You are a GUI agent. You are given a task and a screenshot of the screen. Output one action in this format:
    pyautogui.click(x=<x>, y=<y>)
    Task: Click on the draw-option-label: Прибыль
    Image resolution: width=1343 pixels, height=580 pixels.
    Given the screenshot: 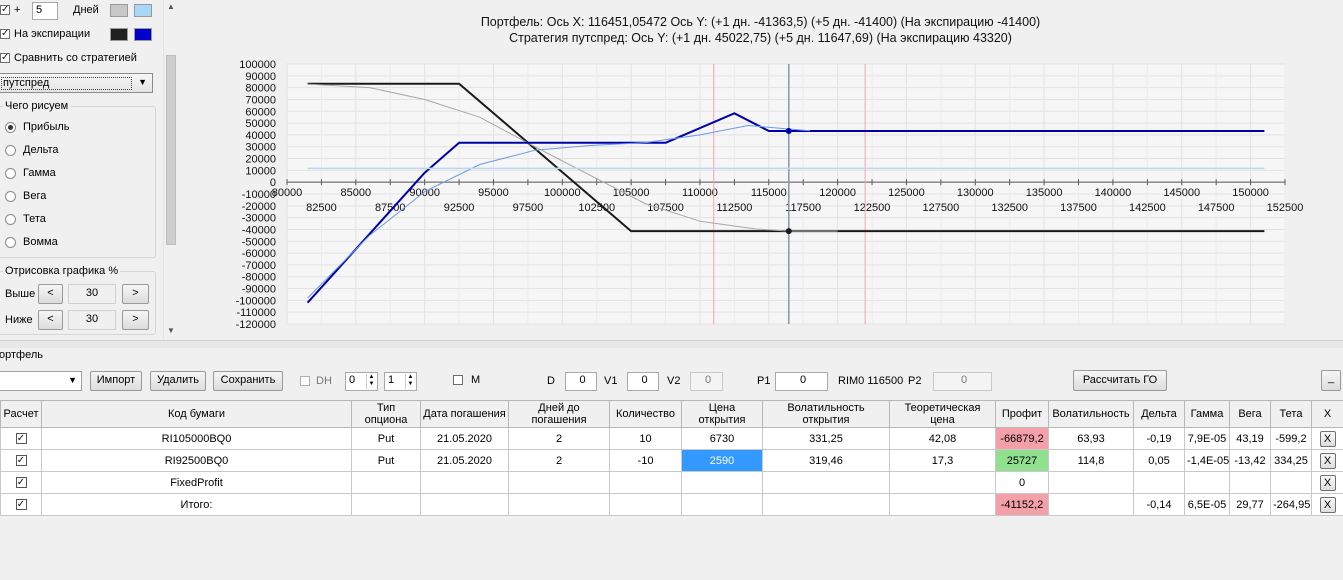 What is the action you would take?
    pyautogui.click(x=46, y=127)
    